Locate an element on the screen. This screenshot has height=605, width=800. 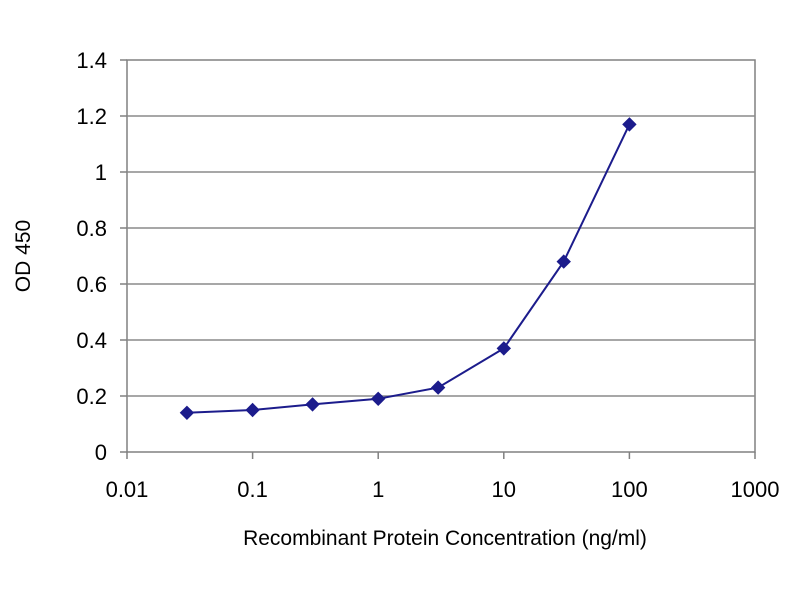
y-axis-title: OD 450 is located at coordinates (23, 256).